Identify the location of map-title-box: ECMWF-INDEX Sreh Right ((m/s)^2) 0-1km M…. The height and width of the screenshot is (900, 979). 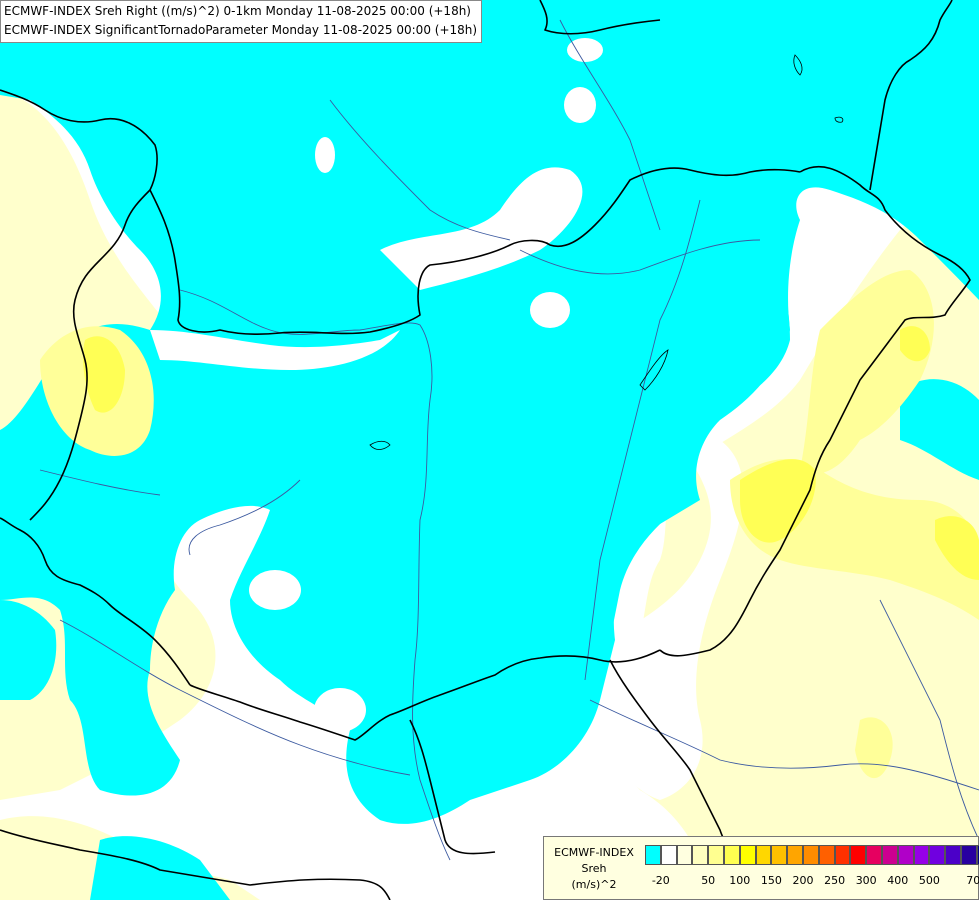
(241, 21).